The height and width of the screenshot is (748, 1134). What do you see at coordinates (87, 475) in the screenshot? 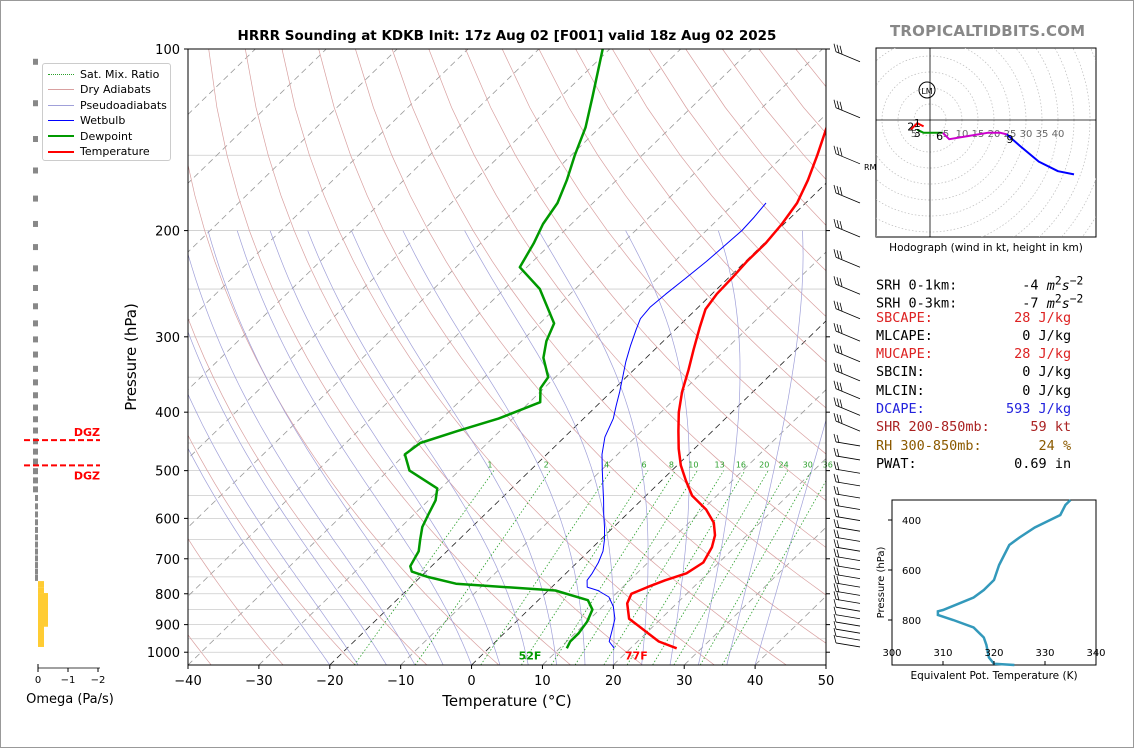
I see `dgz-label: DGZ` at bounding box center [87, 475].